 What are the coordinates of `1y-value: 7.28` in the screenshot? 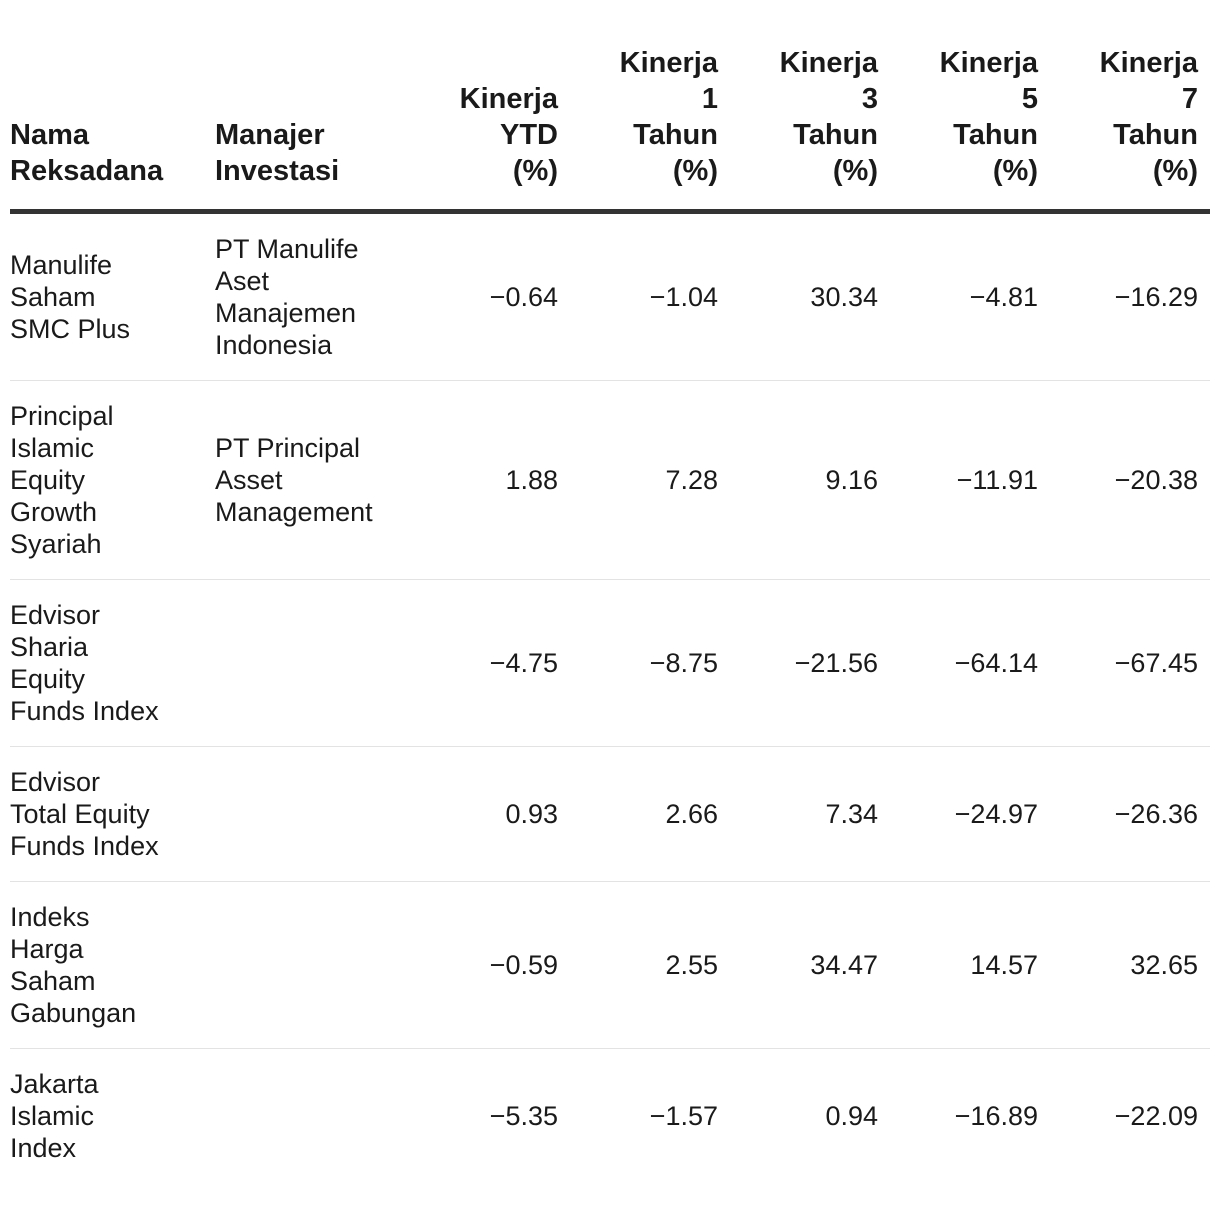 It's located at (650, 480).